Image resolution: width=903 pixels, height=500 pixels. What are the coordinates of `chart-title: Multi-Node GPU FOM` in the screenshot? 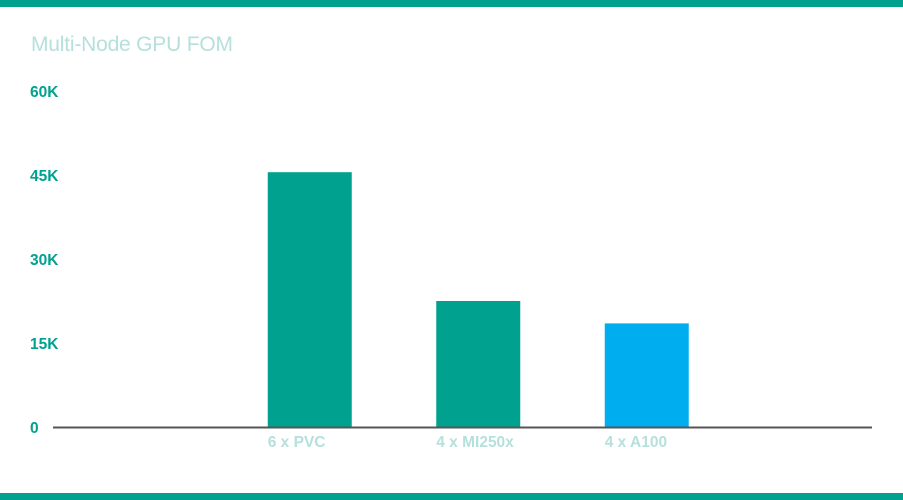 It's located at (132, 44).